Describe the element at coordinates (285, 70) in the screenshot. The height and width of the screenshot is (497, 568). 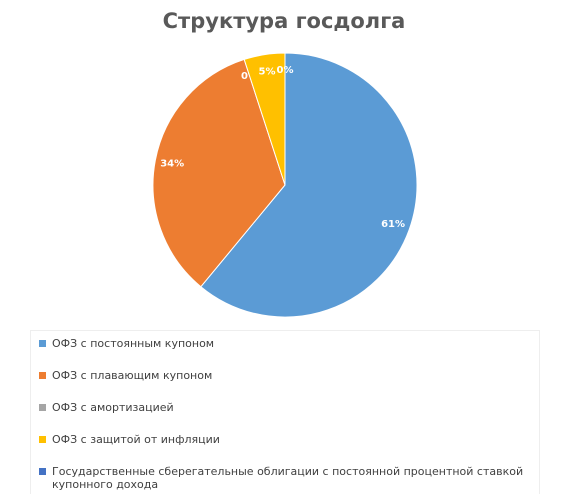
I see `data-label: 0%` at that location.